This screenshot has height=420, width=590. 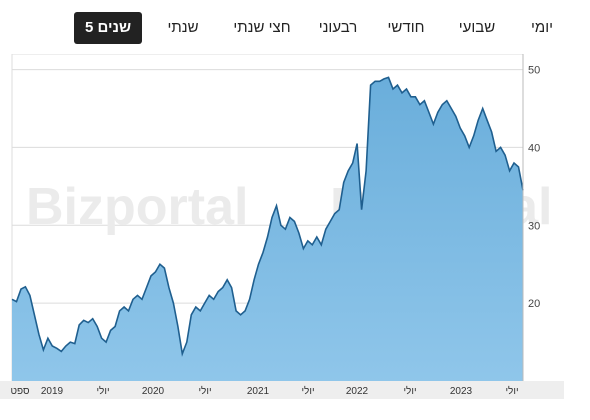 I want to click on watermark-left: Bizportal, so click(x=137, y=207).